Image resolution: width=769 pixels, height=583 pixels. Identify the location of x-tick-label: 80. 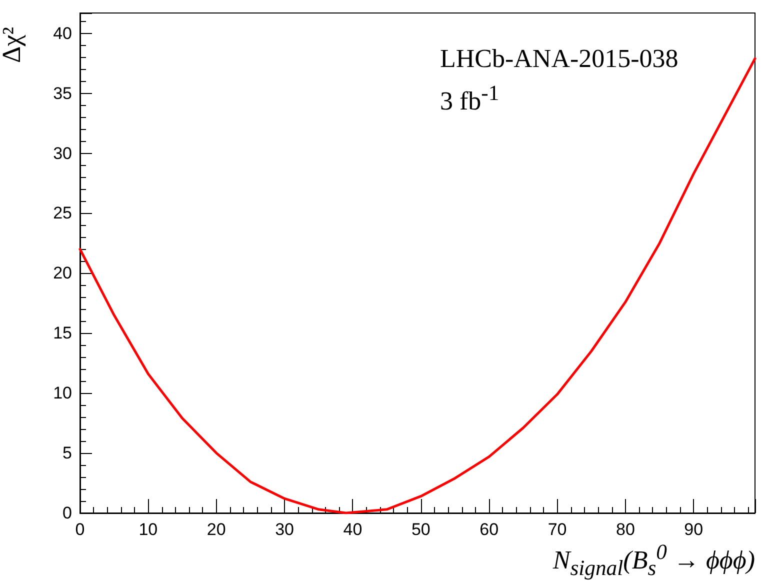
(625, 529).